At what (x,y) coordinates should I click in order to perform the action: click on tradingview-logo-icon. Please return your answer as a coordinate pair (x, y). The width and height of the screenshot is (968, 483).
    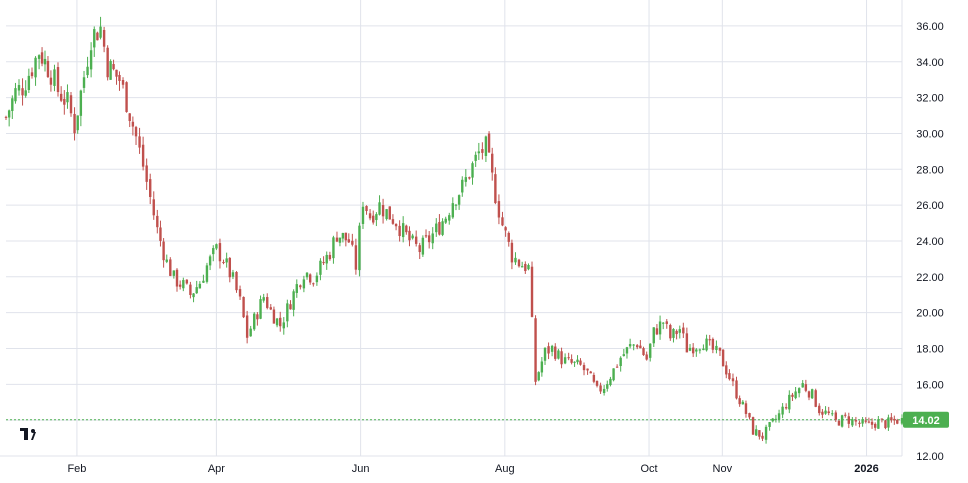
    Looking at the image, I should click on (28, 434).